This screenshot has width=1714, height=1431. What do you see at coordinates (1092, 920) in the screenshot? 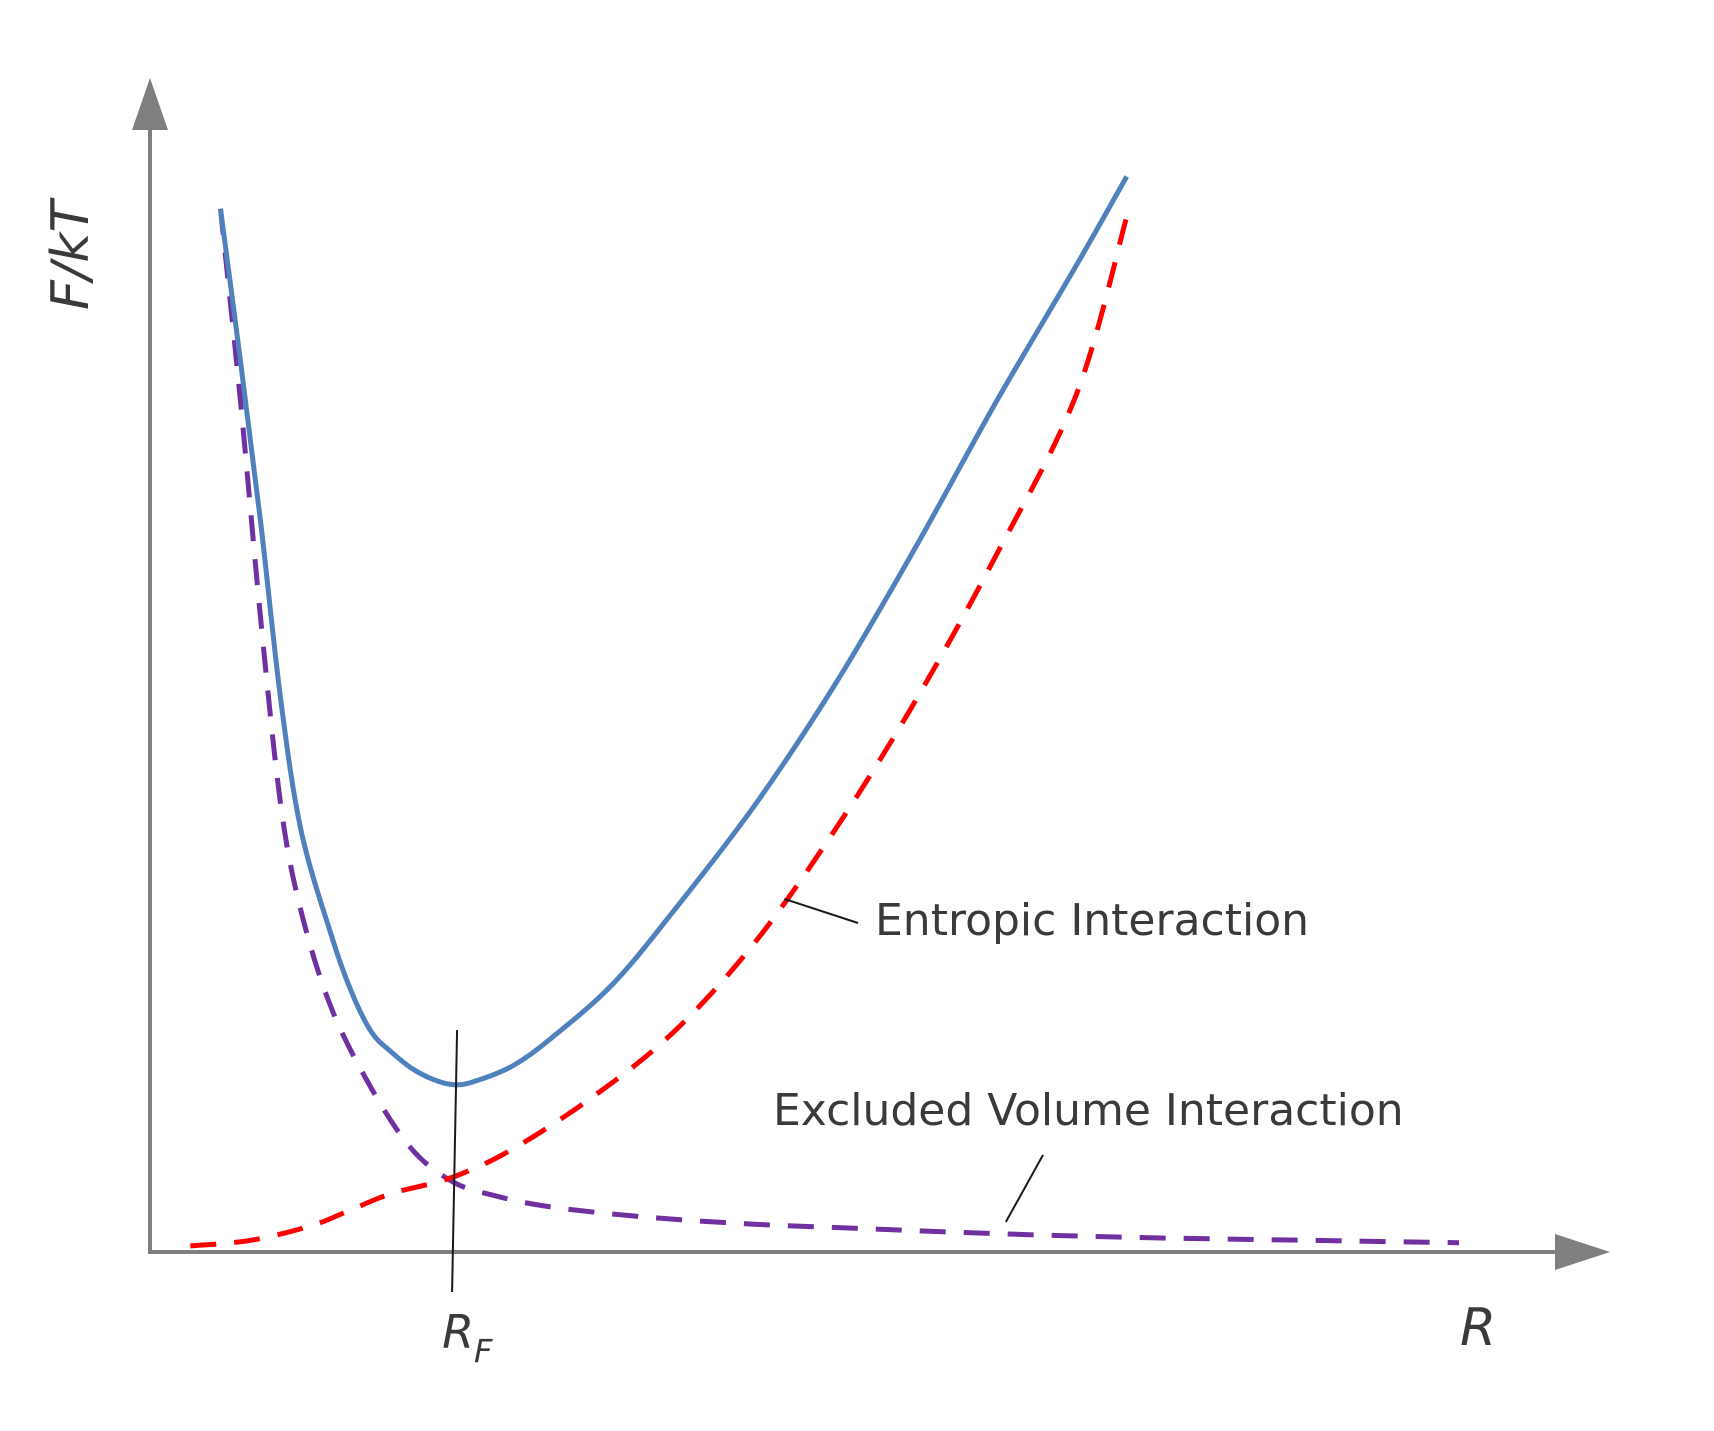
I see `entropic-annotation: Entropic Interaction` at bounding box center [1092, 920].